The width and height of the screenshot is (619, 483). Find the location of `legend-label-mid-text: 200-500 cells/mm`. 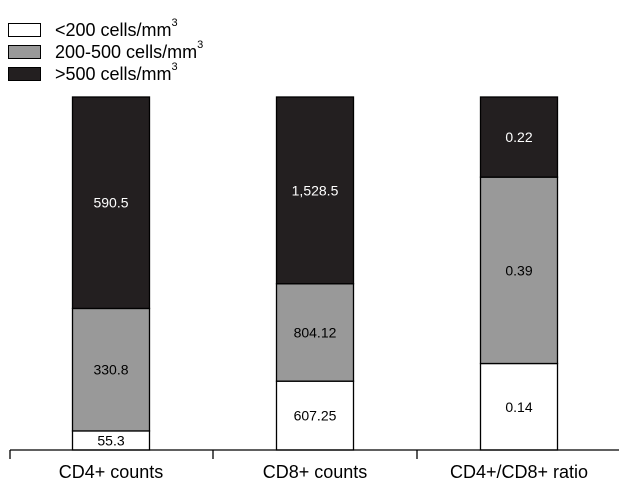

legend-label-mid-text: 200-500 cells/mm is located at coordinates (126, 52).